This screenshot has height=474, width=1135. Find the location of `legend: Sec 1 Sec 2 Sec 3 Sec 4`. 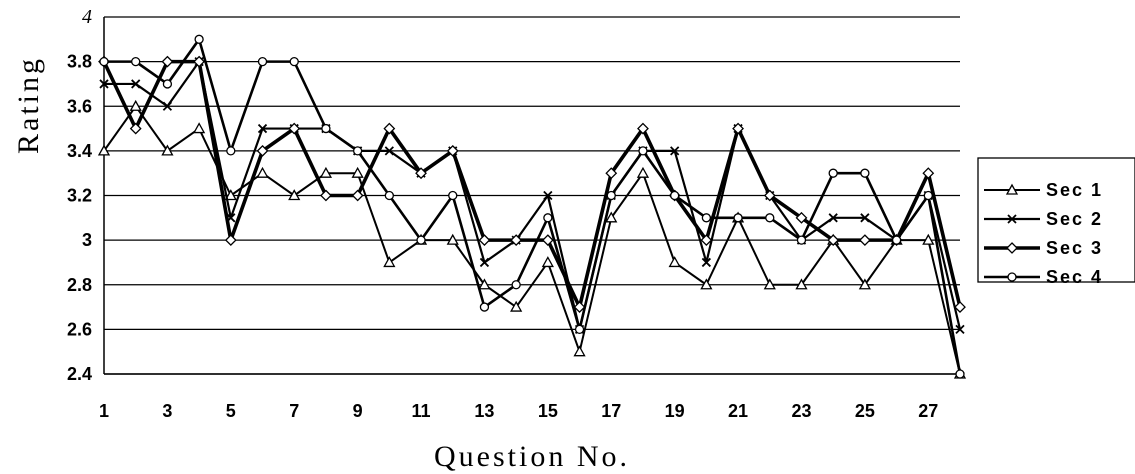

legend: Sec 1 Sec 2 Sec 3 Sec 4 is located at coordinates (1056, 222).